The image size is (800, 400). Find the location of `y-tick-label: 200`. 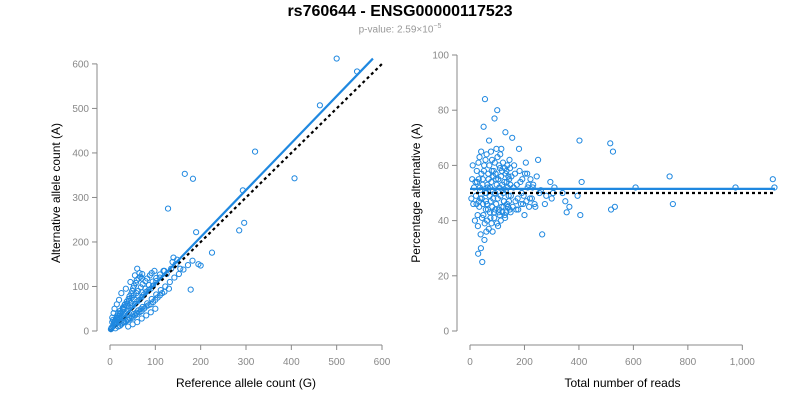

y-tick-label: 200 is located at coordinates (80, 242).